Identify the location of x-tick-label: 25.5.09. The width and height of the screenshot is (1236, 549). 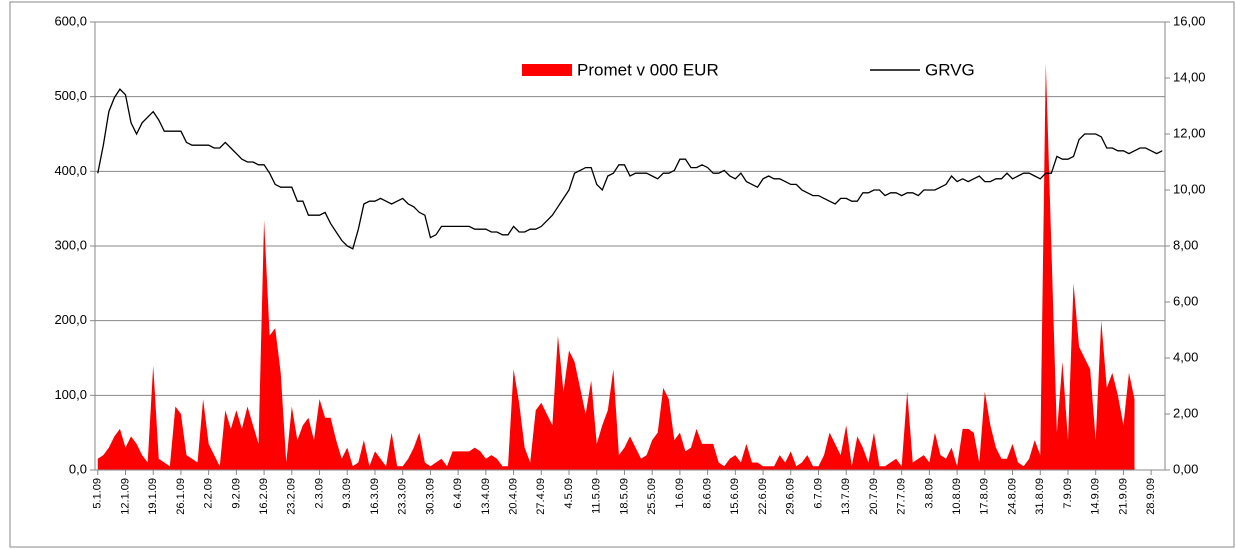
(652, 496).